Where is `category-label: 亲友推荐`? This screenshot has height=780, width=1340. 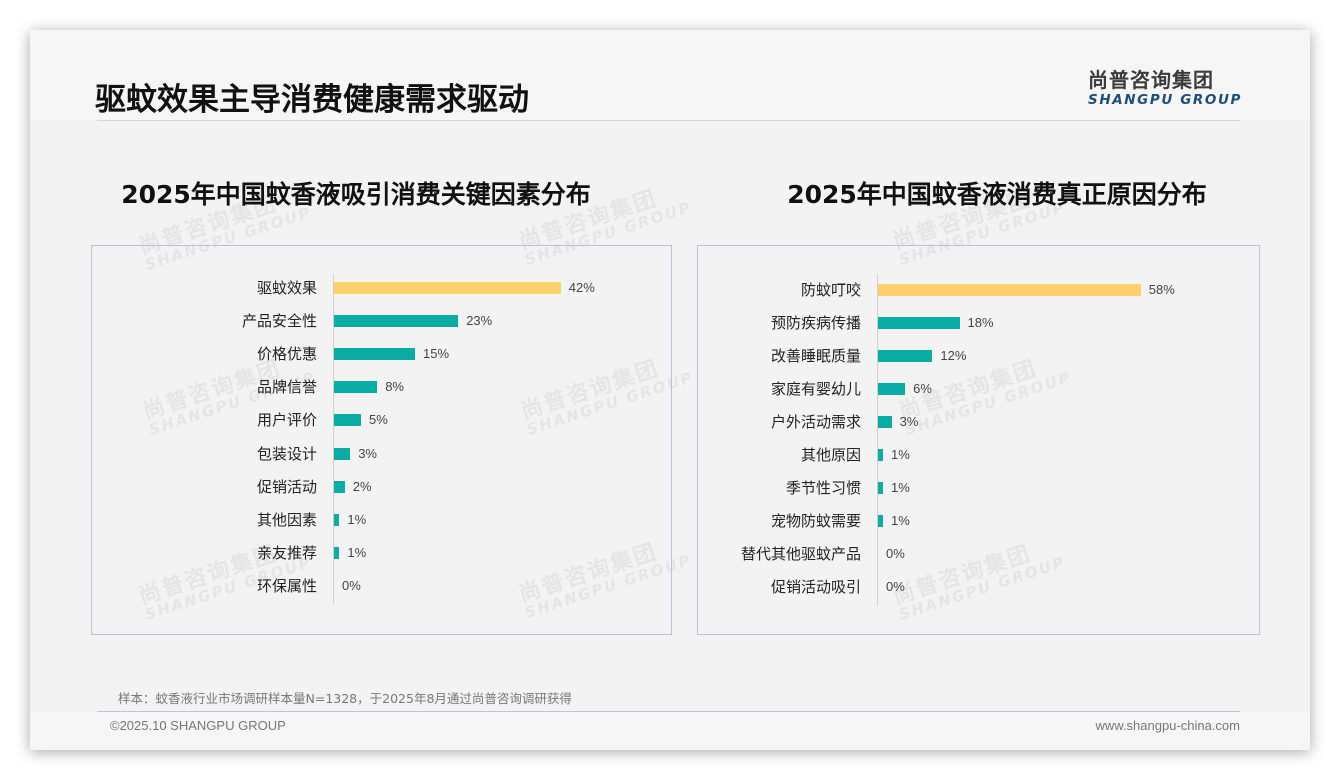 category-label: 亲友推荐 is located at coordinates (286, 552).